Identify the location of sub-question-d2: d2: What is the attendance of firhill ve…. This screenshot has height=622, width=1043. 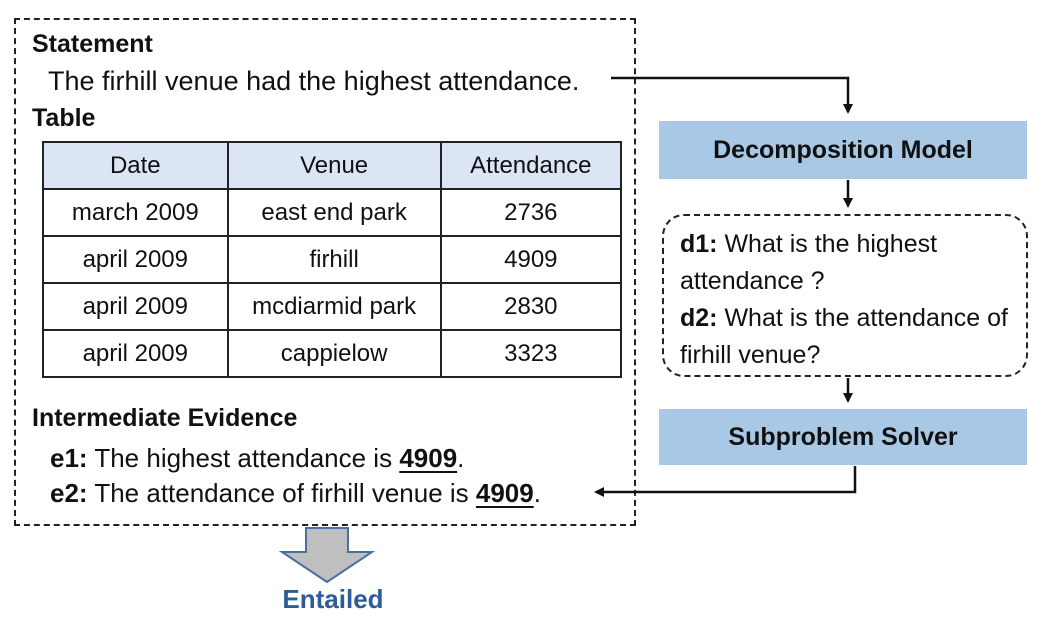
(847, 337).